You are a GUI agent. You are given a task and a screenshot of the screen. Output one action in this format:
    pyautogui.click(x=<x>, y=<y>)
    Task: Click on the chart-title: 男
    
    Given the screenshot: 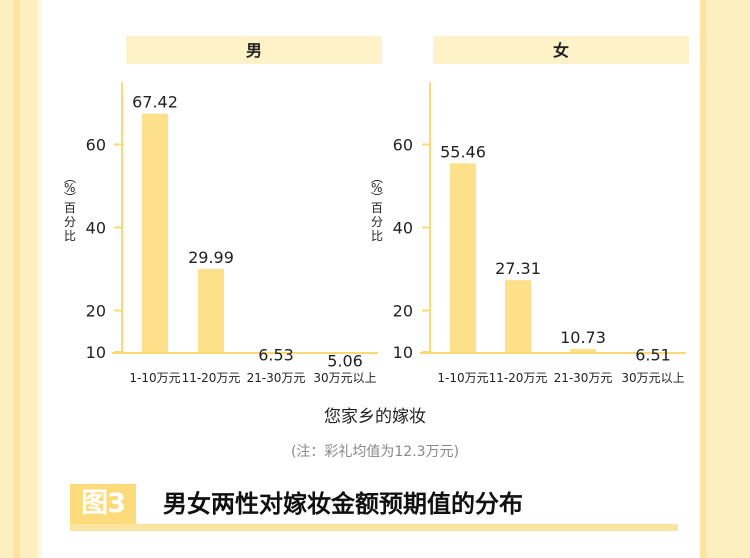 What is the action you would take?
    pyautogui.click(x=254, y=50)
    